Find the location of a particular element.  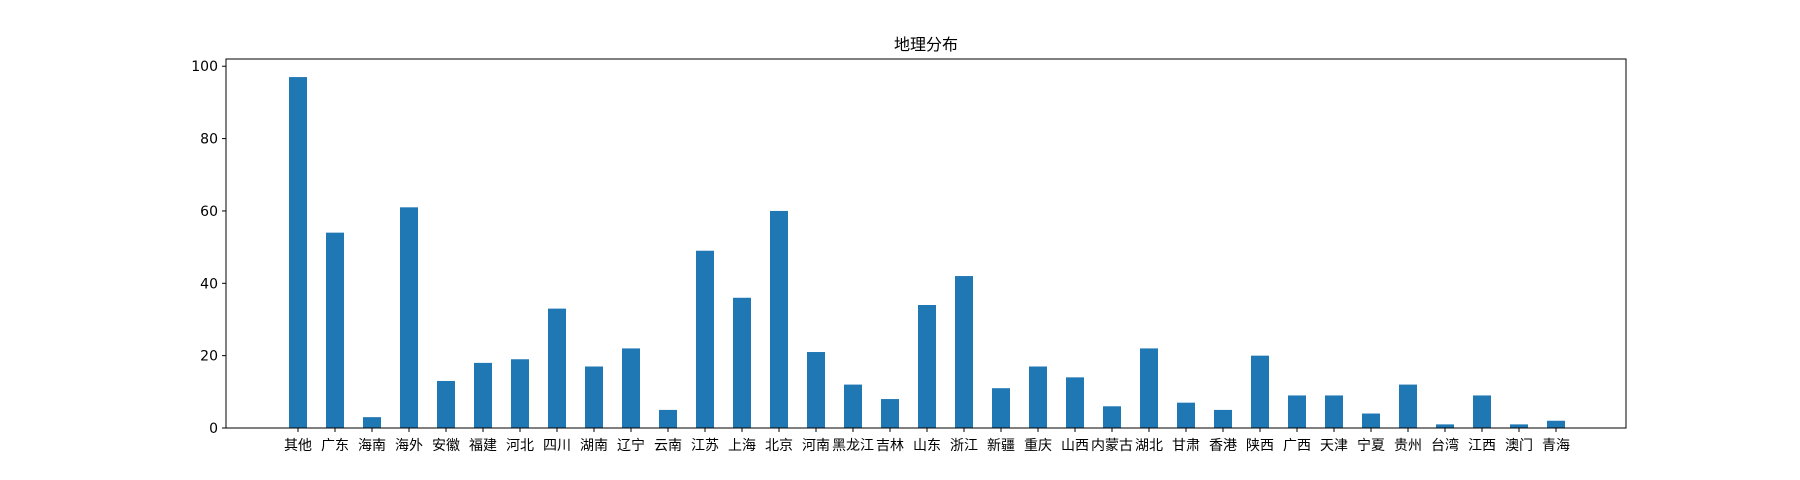

x-tick-label: 云南 is located at coordinates (668, 446).